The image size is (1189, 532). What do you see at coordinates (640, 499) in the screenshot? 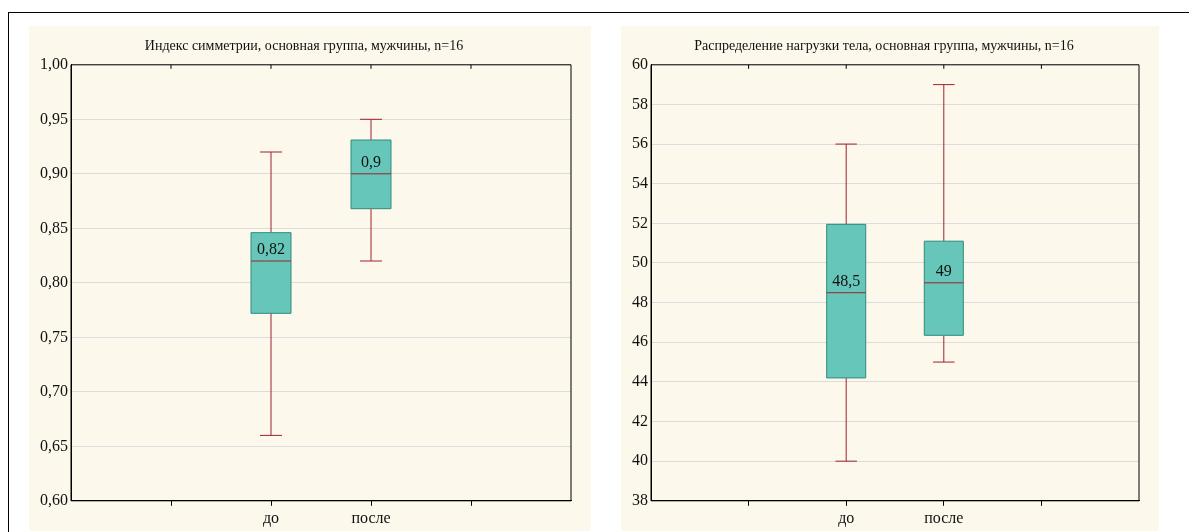
I see `y-tick-label: 38` at bounding box center [640, 499].